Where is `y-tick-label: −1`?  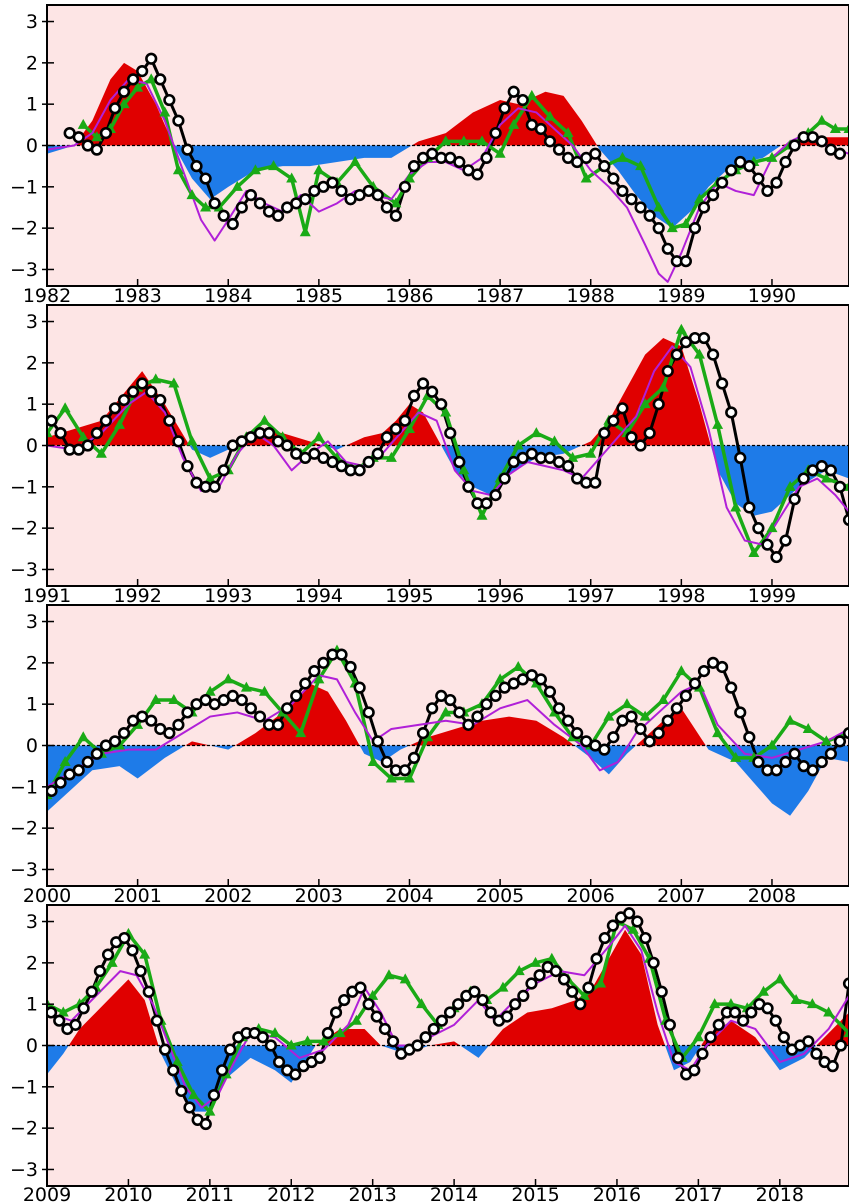 y-tick-label: −1 is located at coordinates (24, 1087).